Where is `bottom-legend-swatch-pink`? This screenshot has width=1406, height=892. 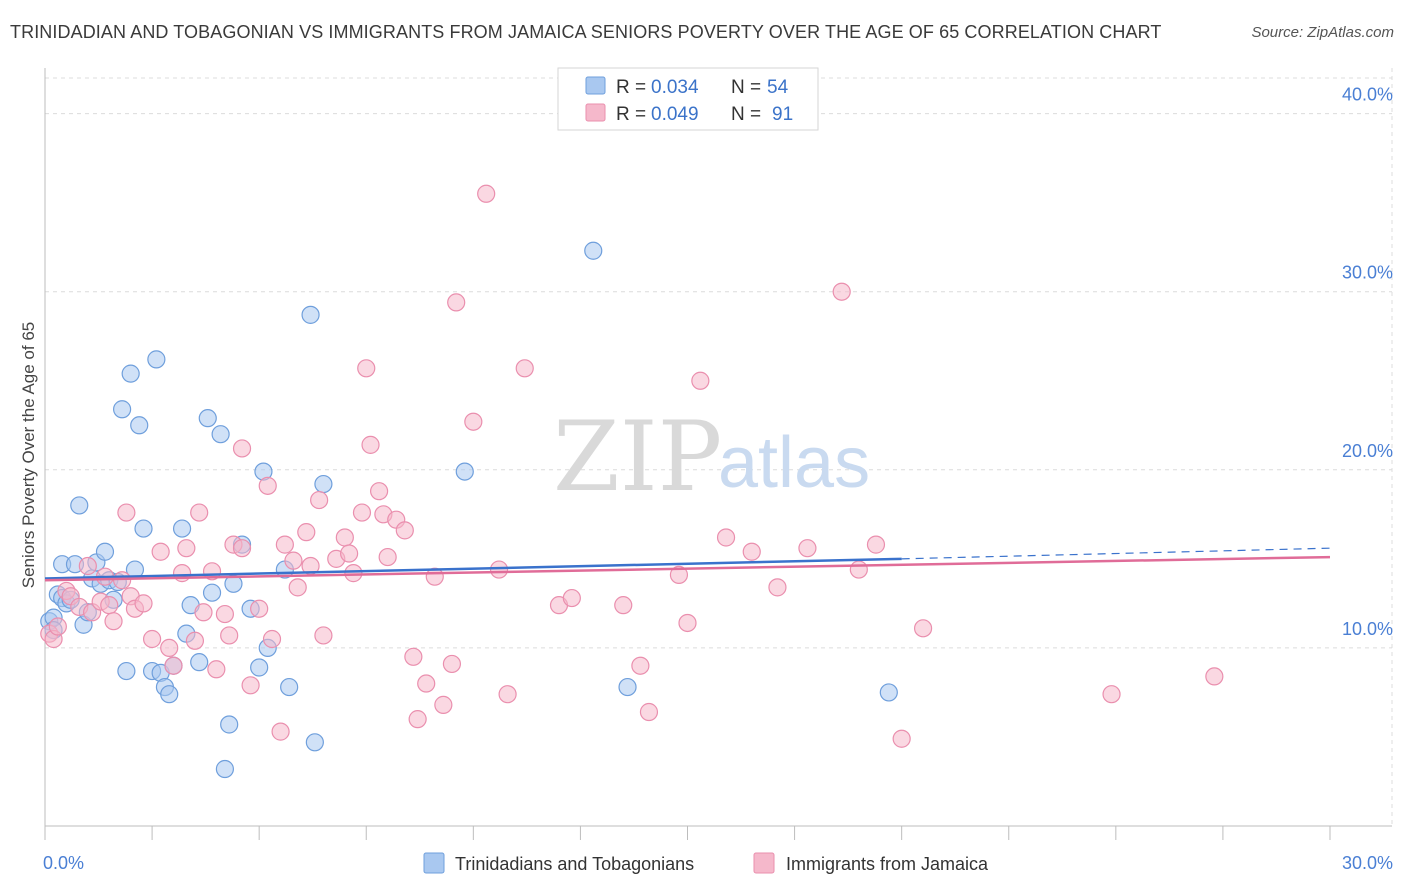 bottom-legend-swatch-pink is located at coordinates (764, 863).